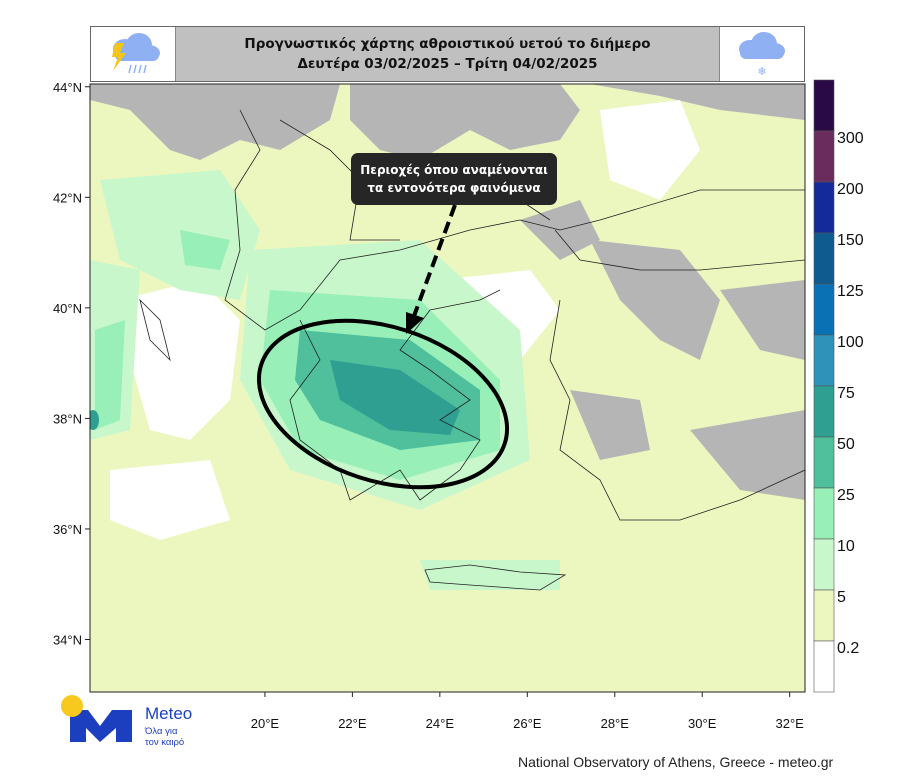 The height and width of the screenshot is (784, 900). Describe the element at coordinates (67, 418) in the screenshot. I see `lat-tick-label: 38°N` at that location.